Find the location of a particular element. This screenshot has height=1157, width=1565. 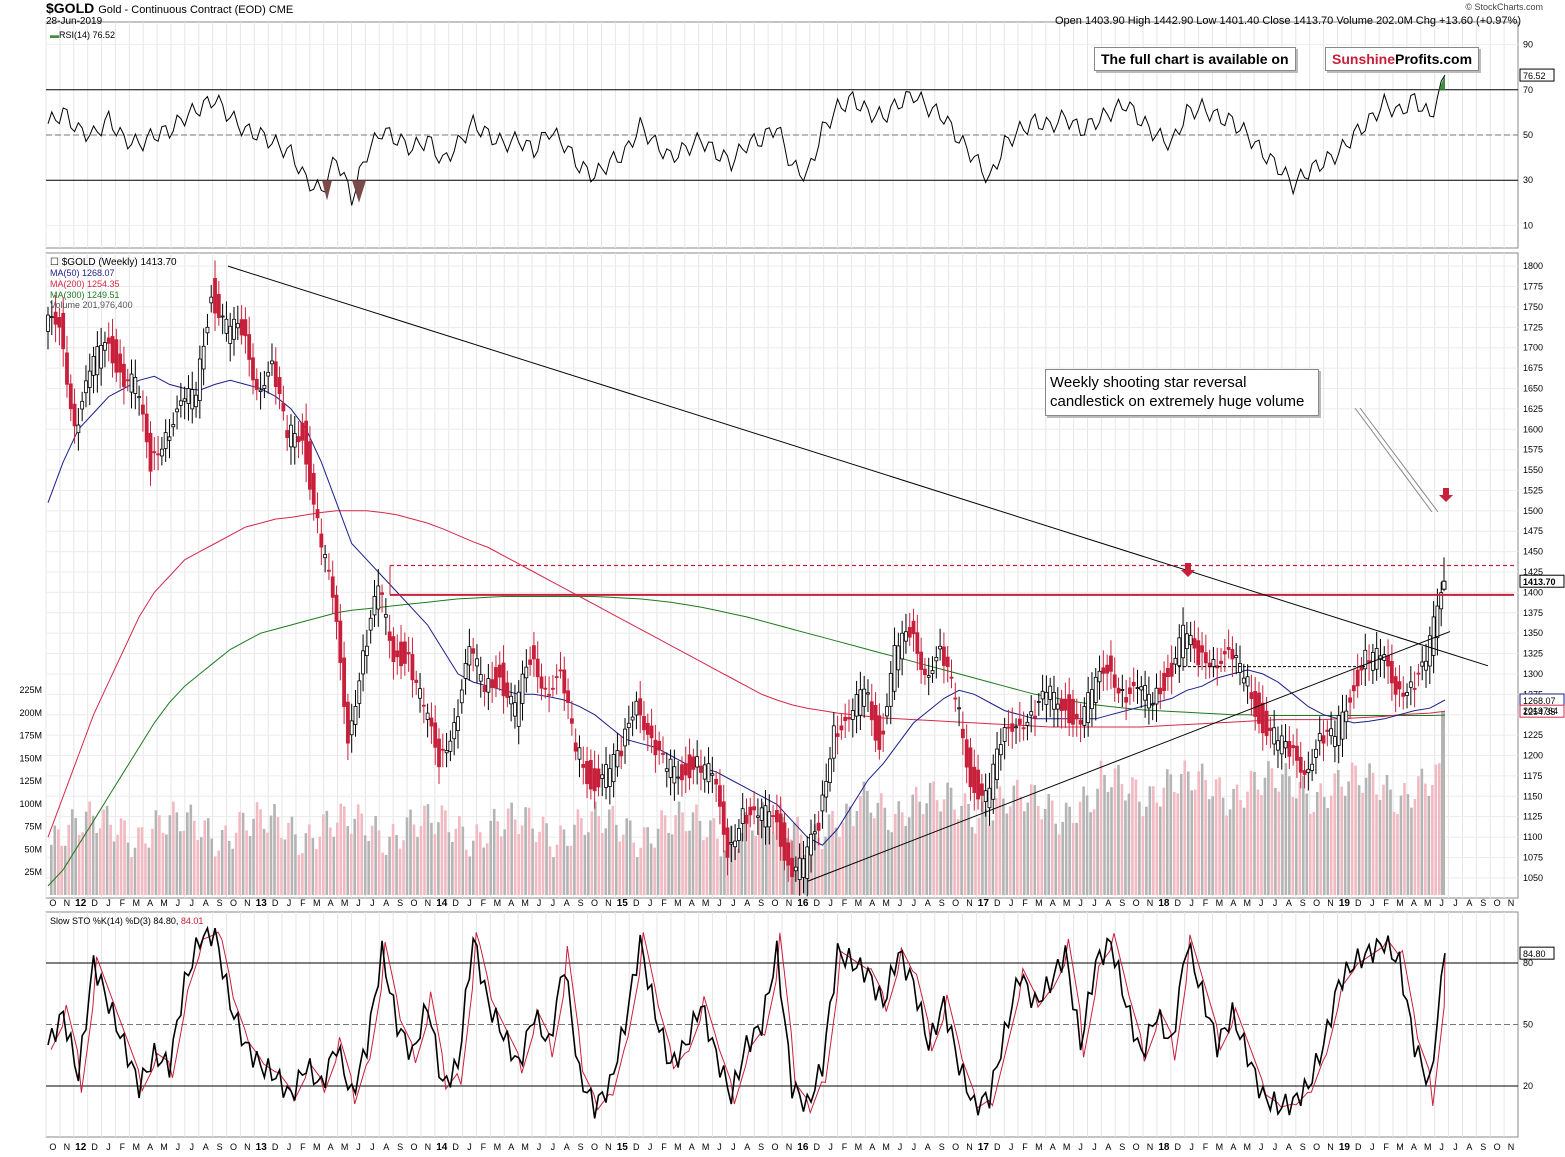

month-label: F is located at coordinates (1206, 903).